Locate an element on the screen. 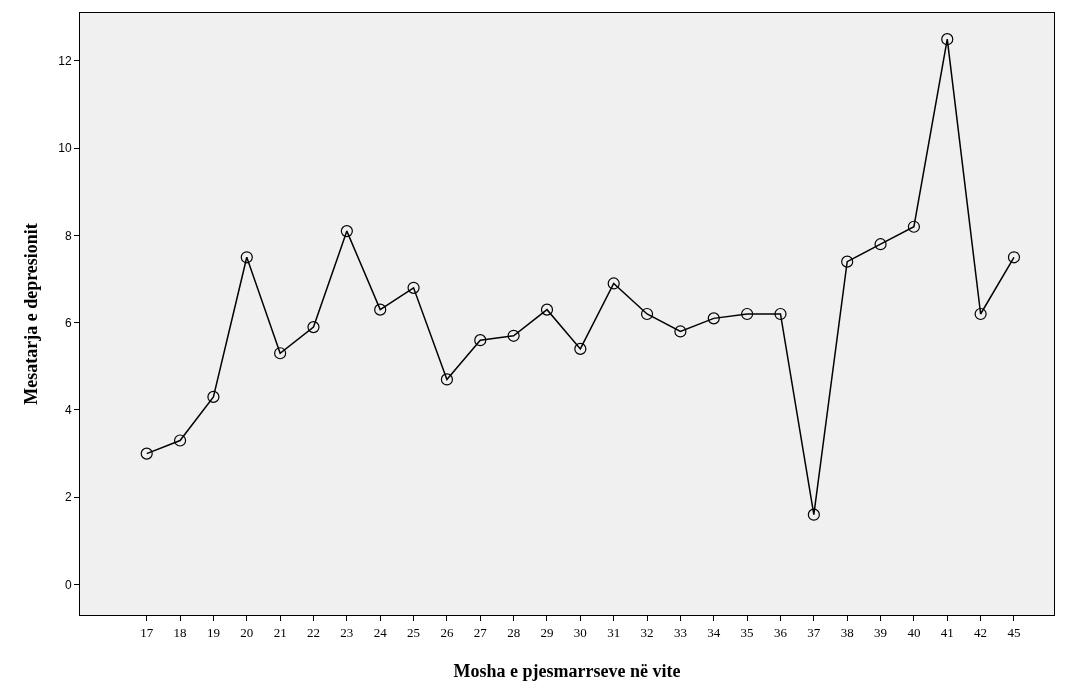 The height and width of the screenshot is (700, 1072). y-tick-label: 6 is located at coordinates (68, 322).